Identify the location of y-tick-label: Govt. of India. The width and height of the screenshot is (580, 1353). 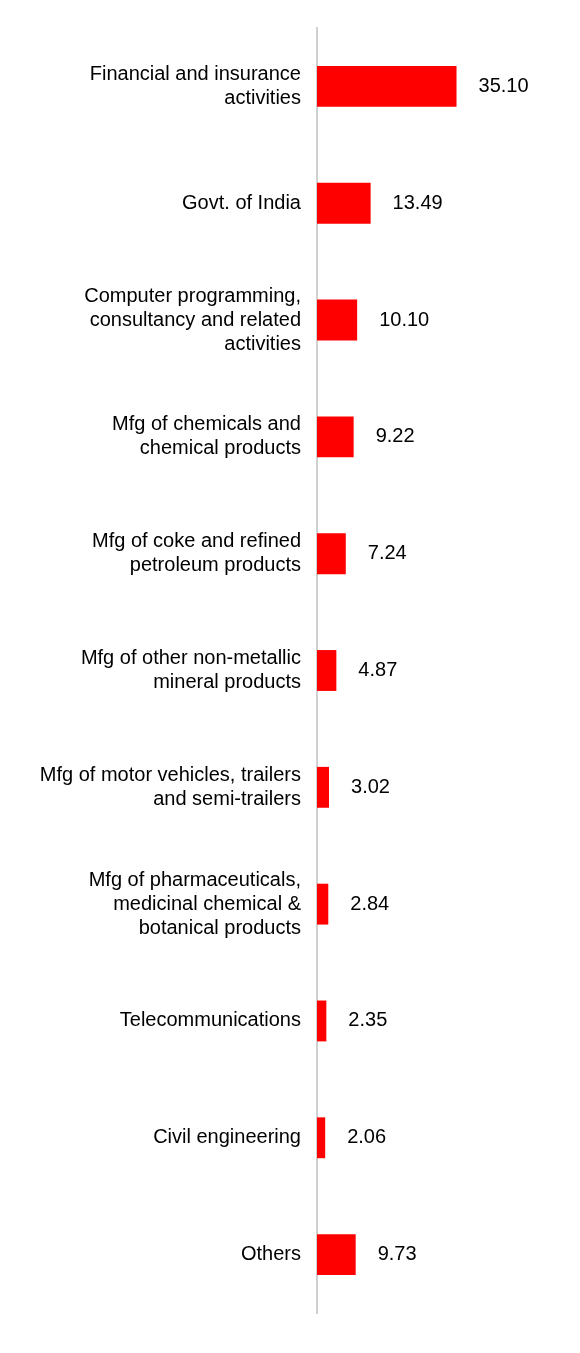
(242, 201).